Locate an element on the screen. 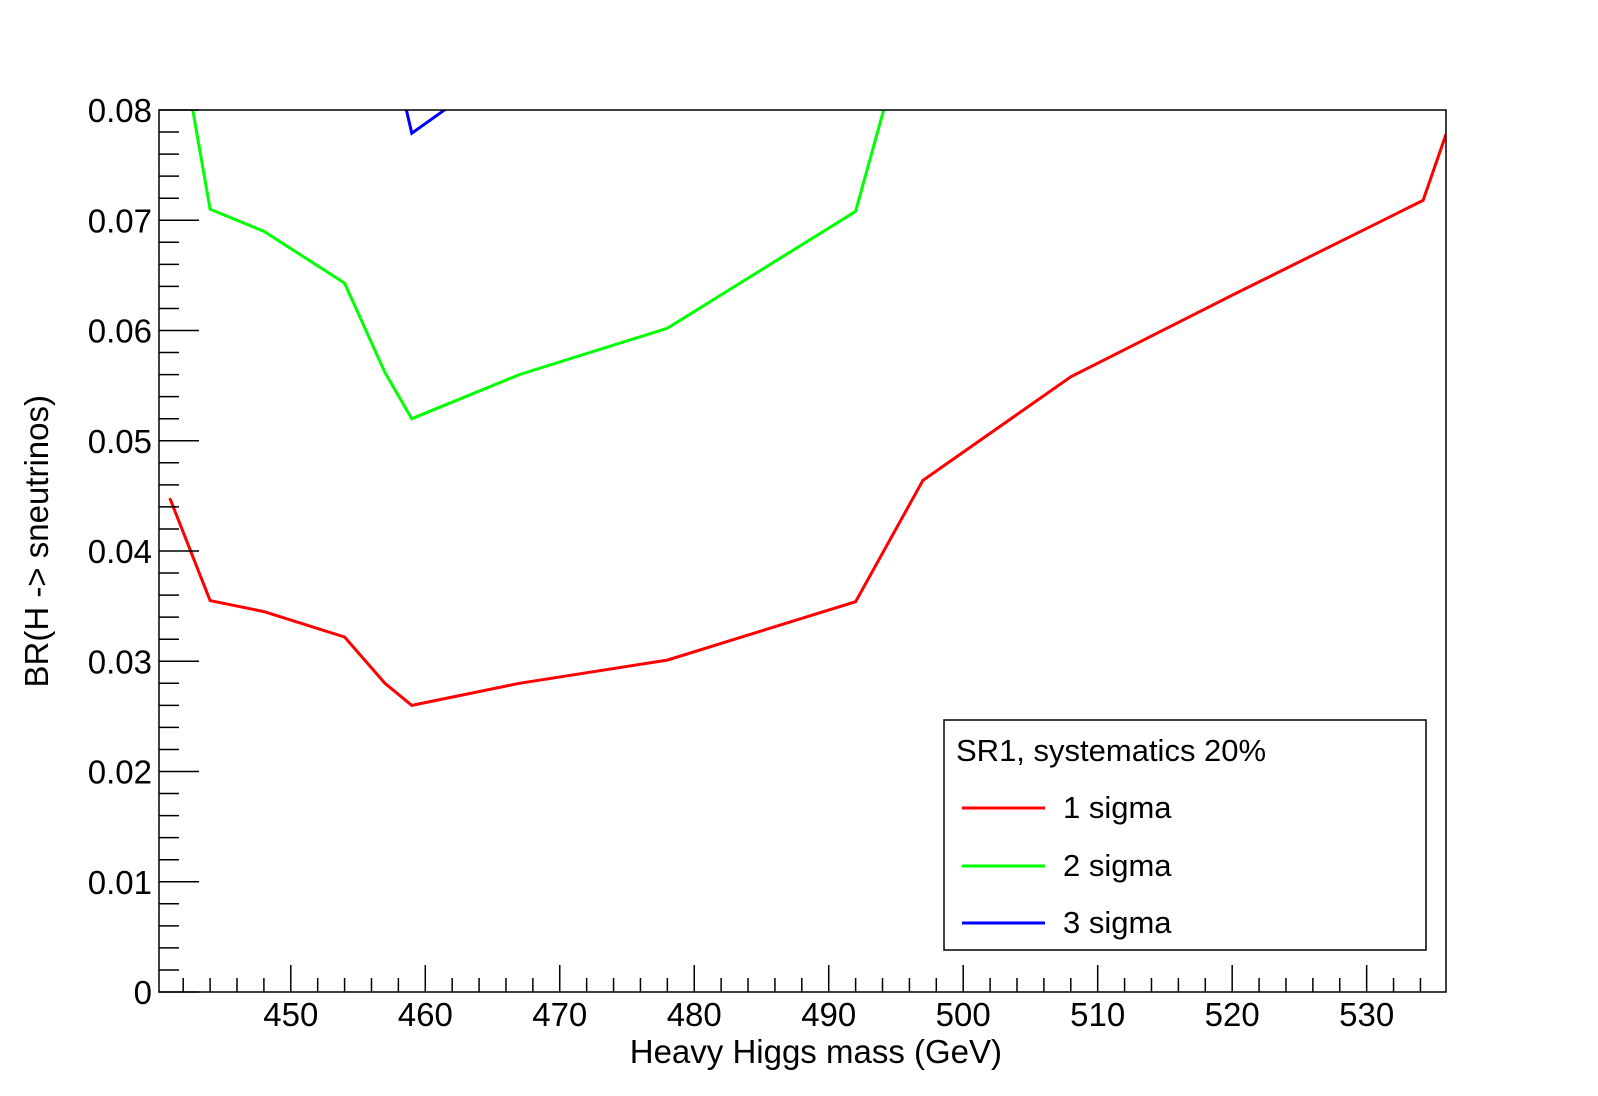 The width and height of the screenshot is (1598, 1096). y-tick-label: 0.07 is located at coordinates (120, 220).